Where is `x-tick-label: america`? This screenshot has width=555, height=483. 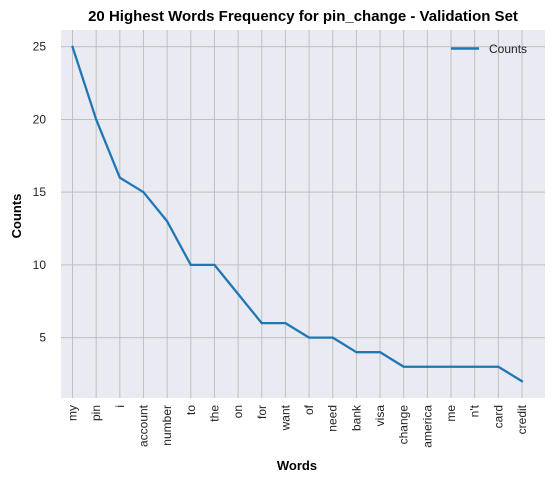
x-tick-label: america is located at coordinates (427, 426).